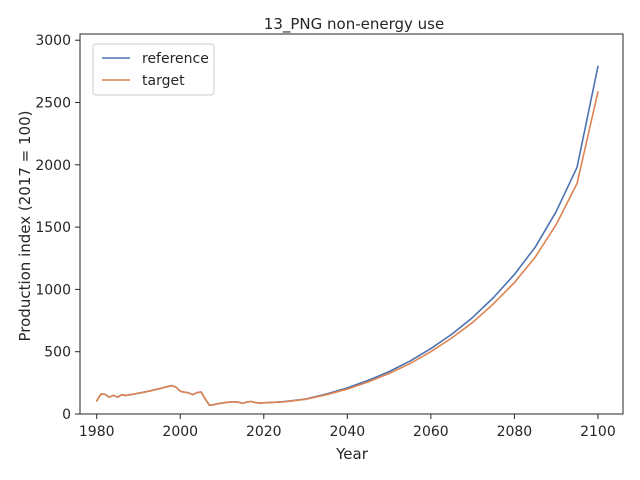  What do you see at coordinates (175, 59) in the screenshot?
I see `legend-label-reference: reference` at bounding box center [175, 59].